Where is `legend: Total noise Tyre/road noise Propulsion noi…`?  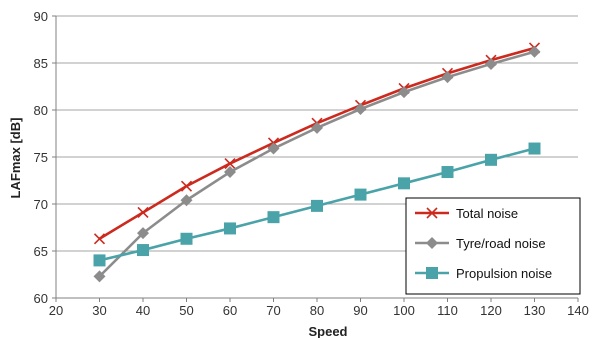 legend: Total noise Tyre/road noise Propulsion noi… is located at coordinates (493, 246).